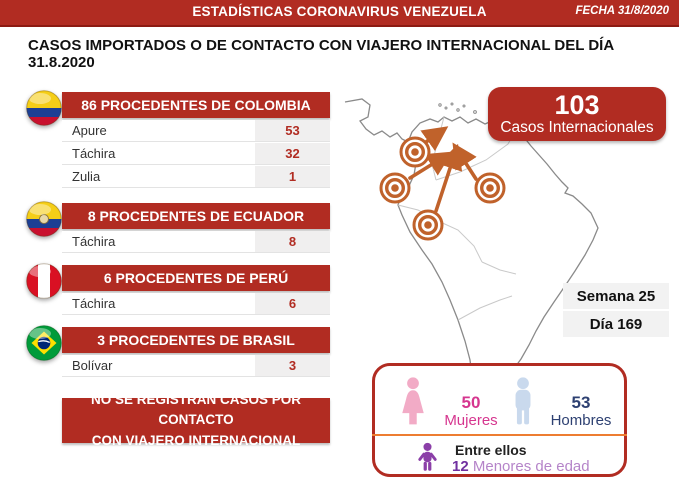  Describe the element at coordinates (577, 105) in the screenshot. I see `international-cases-count: 103` at that location.